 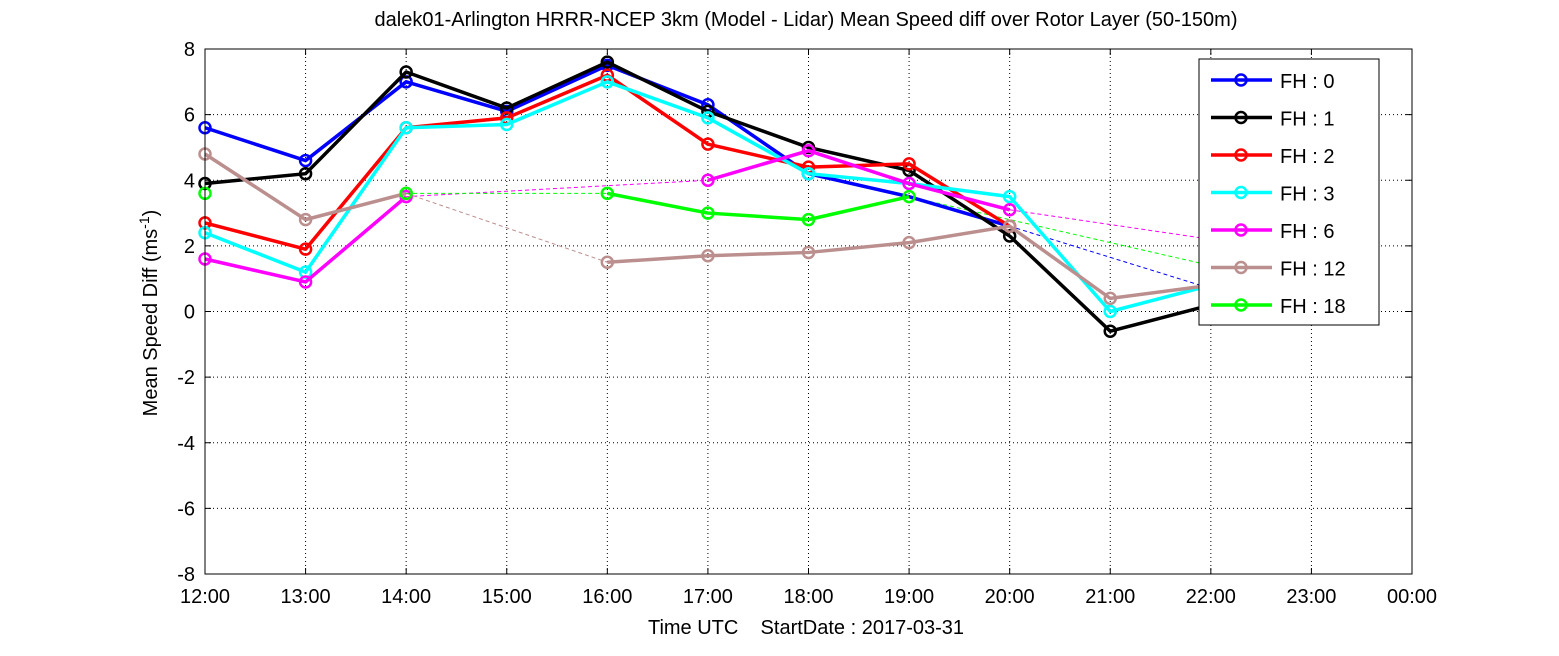 I want to click on x-tick-label: 21:00, so click(x=1110, y=597).